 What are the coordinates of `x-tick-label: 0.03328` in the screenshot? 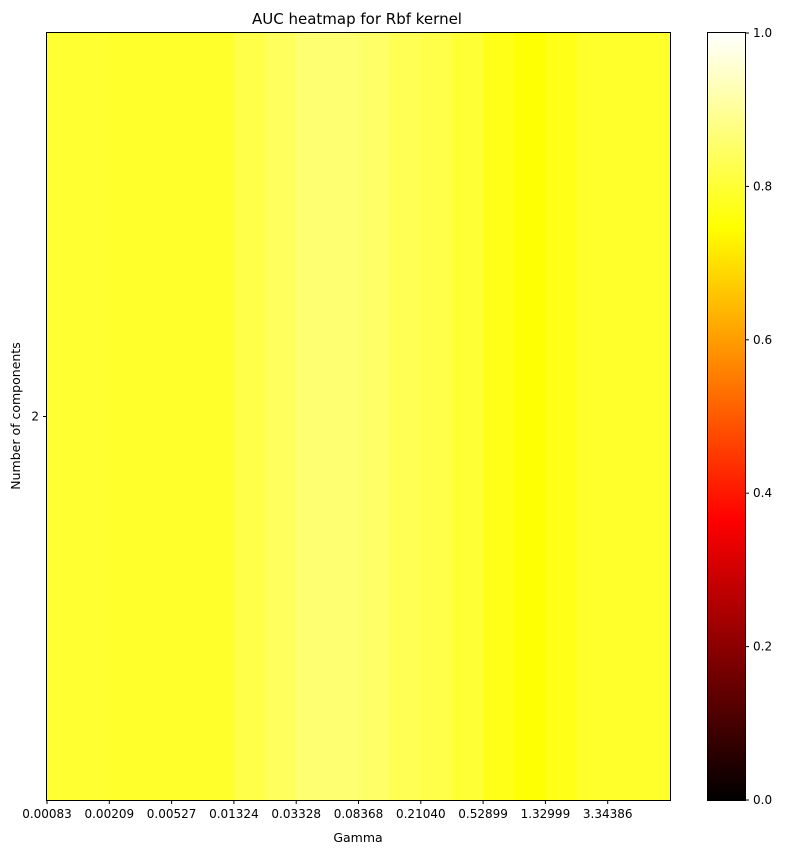 It's located at (296, 814).